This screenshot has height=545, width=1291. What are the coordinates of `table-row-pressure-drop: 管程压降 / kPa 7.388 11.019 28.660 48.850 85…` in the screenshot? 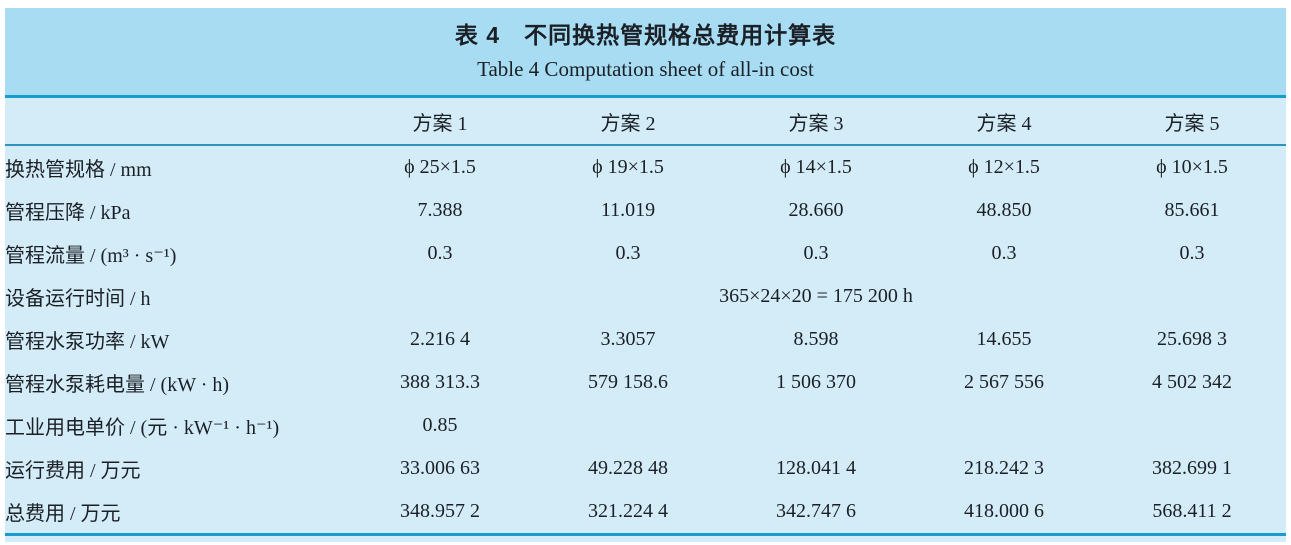 It's located at (645, 210).